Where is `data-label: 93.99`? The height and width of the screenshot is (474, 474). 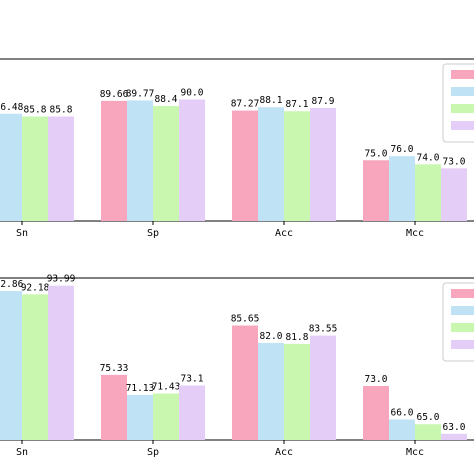 data-label: 93.99 is located at coordinates (61, 279).